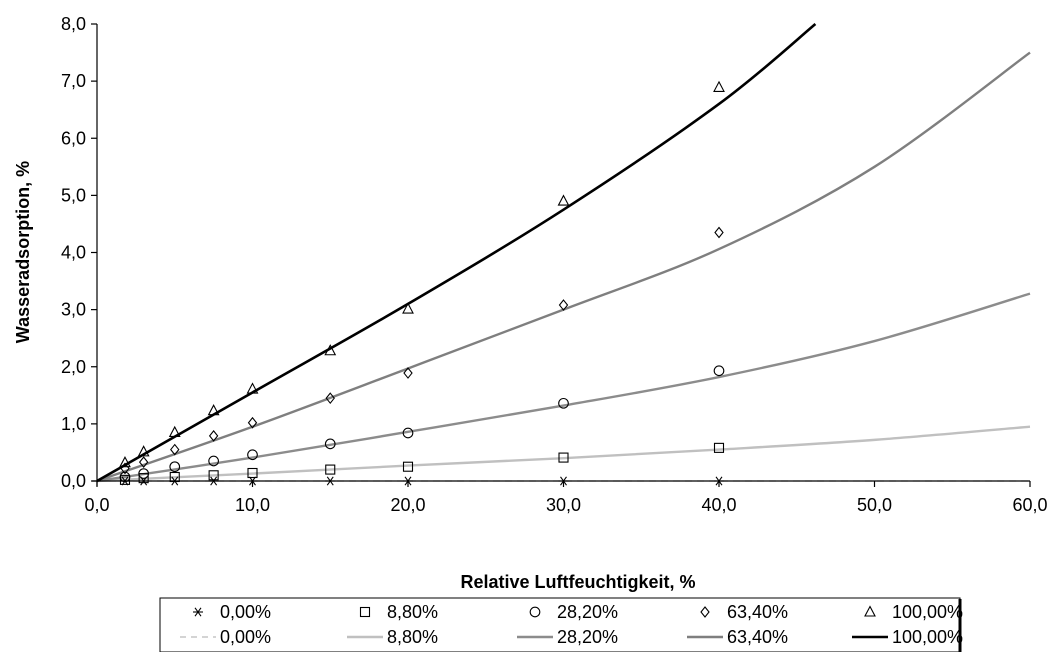 This screenshot has height=652, width=1055. I want to click on x-tick-label: 40,0, so click(718, 505).